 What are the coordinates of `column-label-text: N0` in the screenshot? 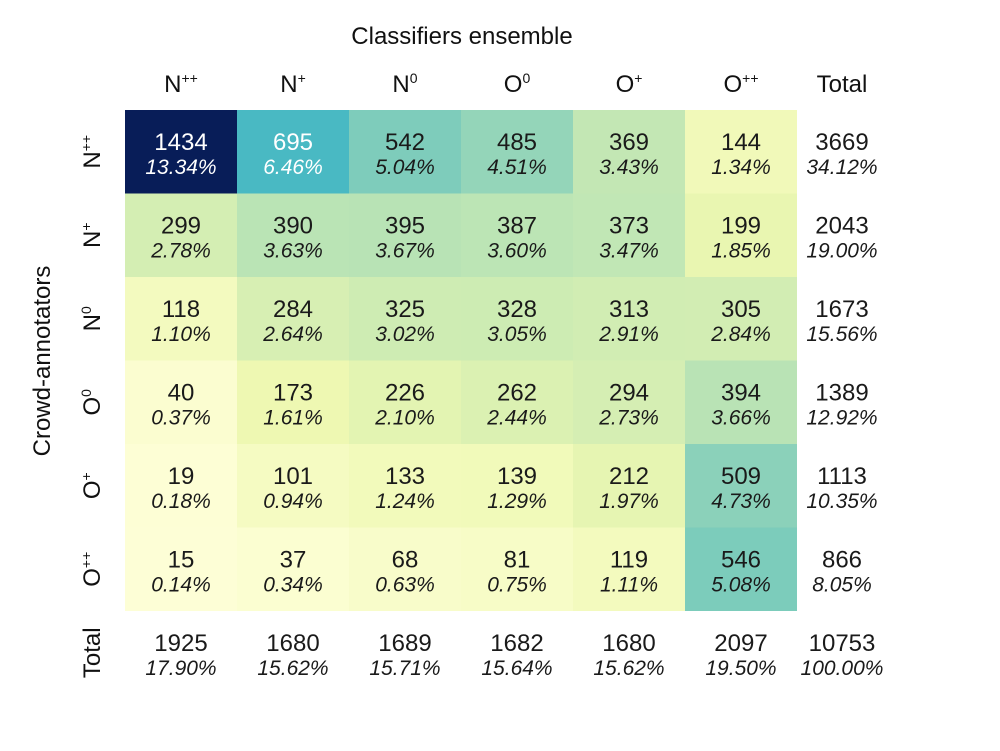 It's located at (404, 84).